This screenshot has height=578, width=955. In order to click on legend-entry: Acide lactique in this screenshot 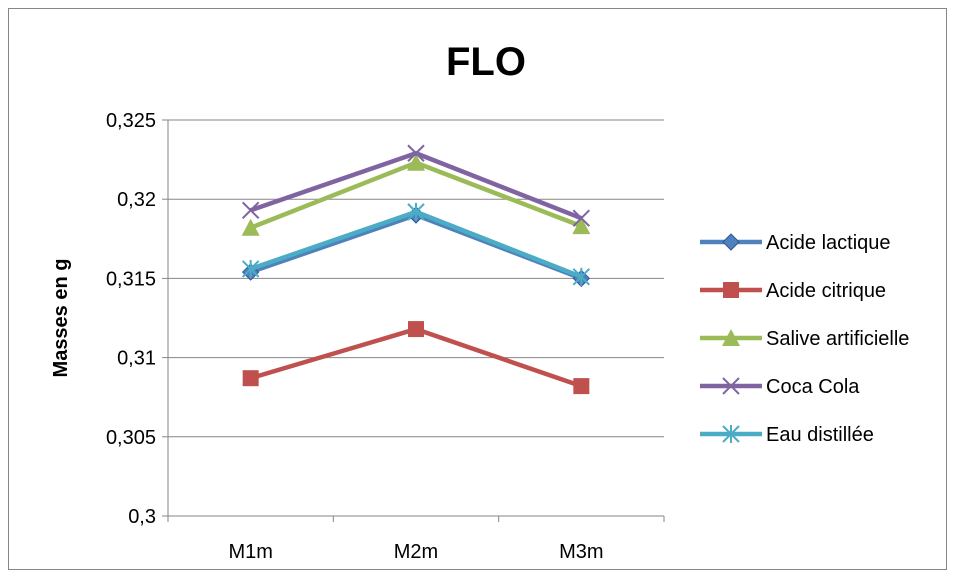, I will do `click(795, 243)`.